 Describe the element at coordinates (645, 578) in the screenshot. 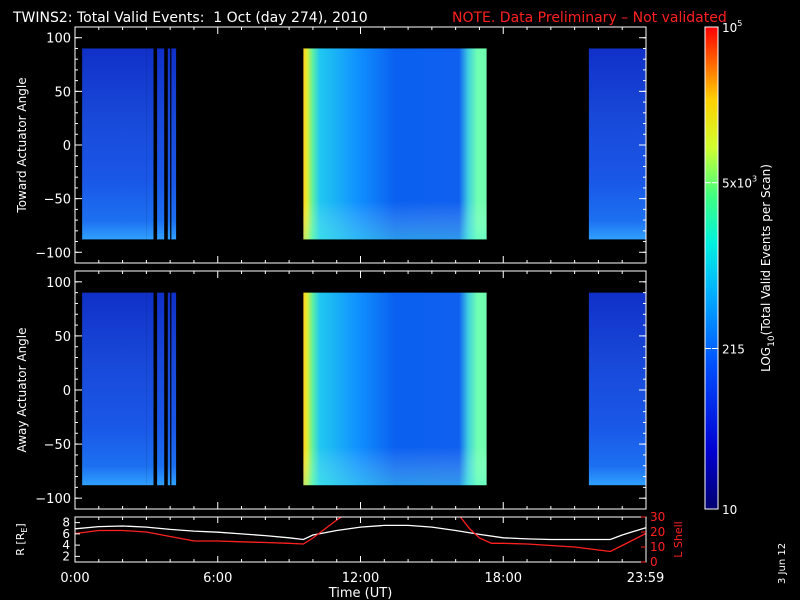

I see `x-tick-label: 23:59` at that location.